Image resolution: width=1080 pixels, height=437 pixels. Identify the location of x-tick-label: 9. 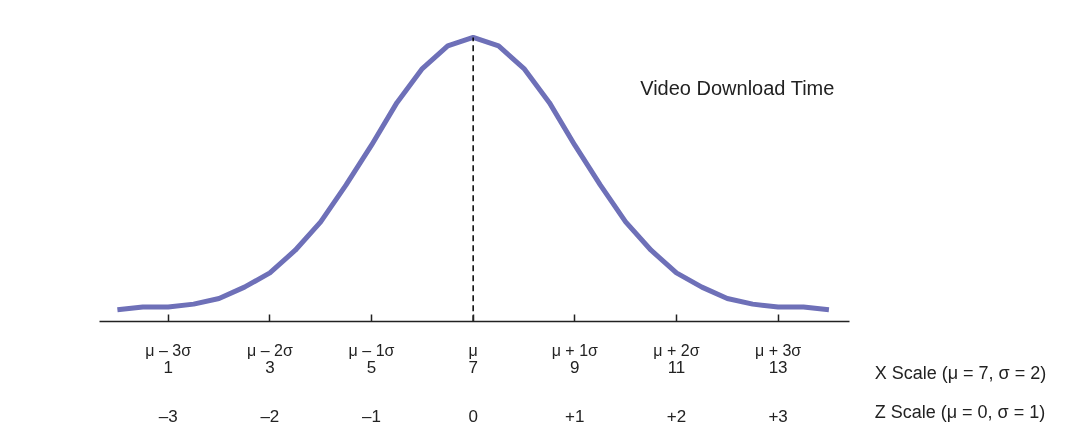
(575, 368).